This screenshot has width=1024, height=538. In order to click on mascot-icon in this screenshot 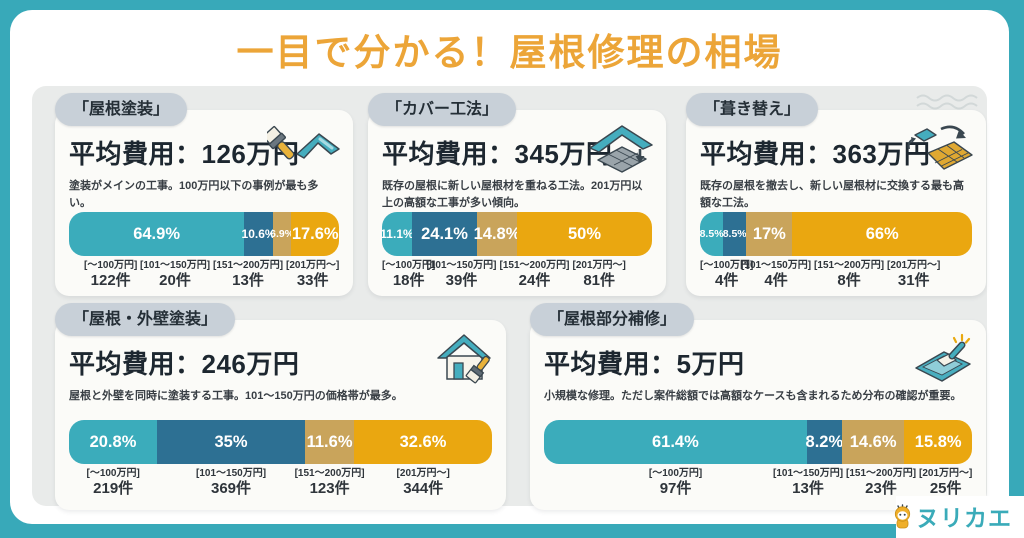, I will do `click(902, 515)`.